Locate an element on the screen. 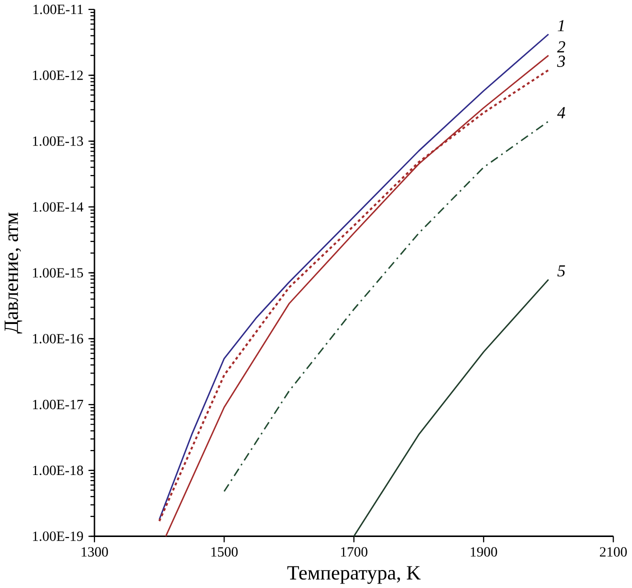 This screenshot has height=588, width=632. series-label: 1 is located at coordinates (561, 25).